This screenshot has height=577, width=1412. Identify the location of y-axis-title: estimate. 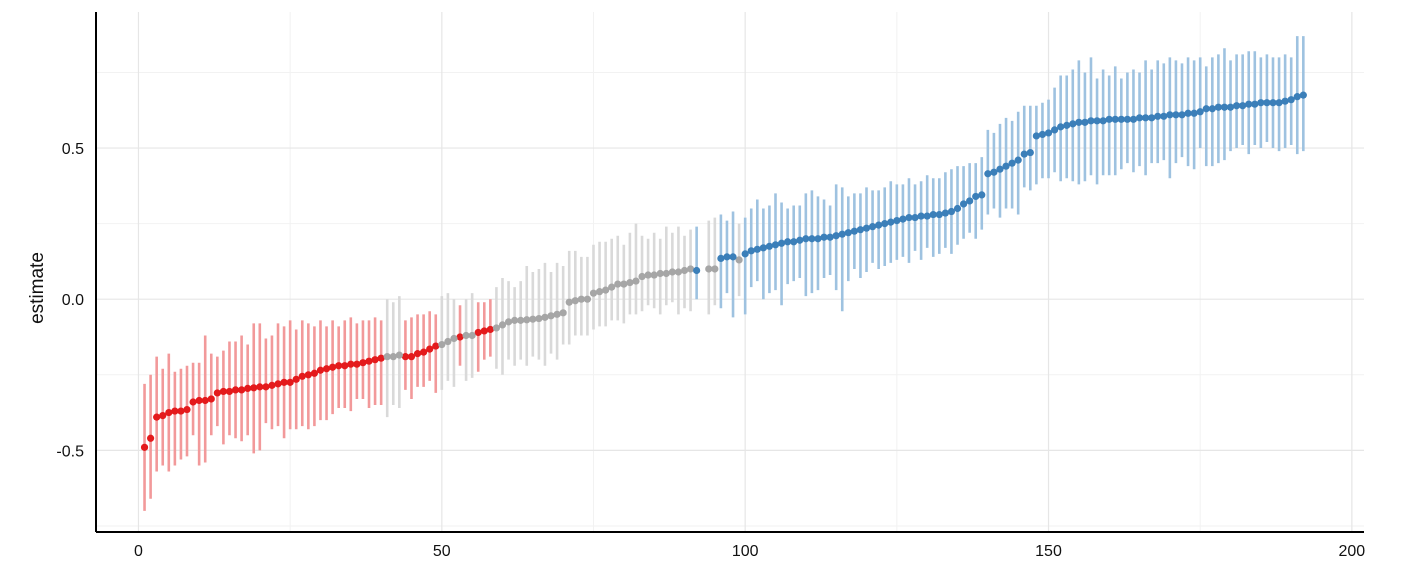
(37, 288).